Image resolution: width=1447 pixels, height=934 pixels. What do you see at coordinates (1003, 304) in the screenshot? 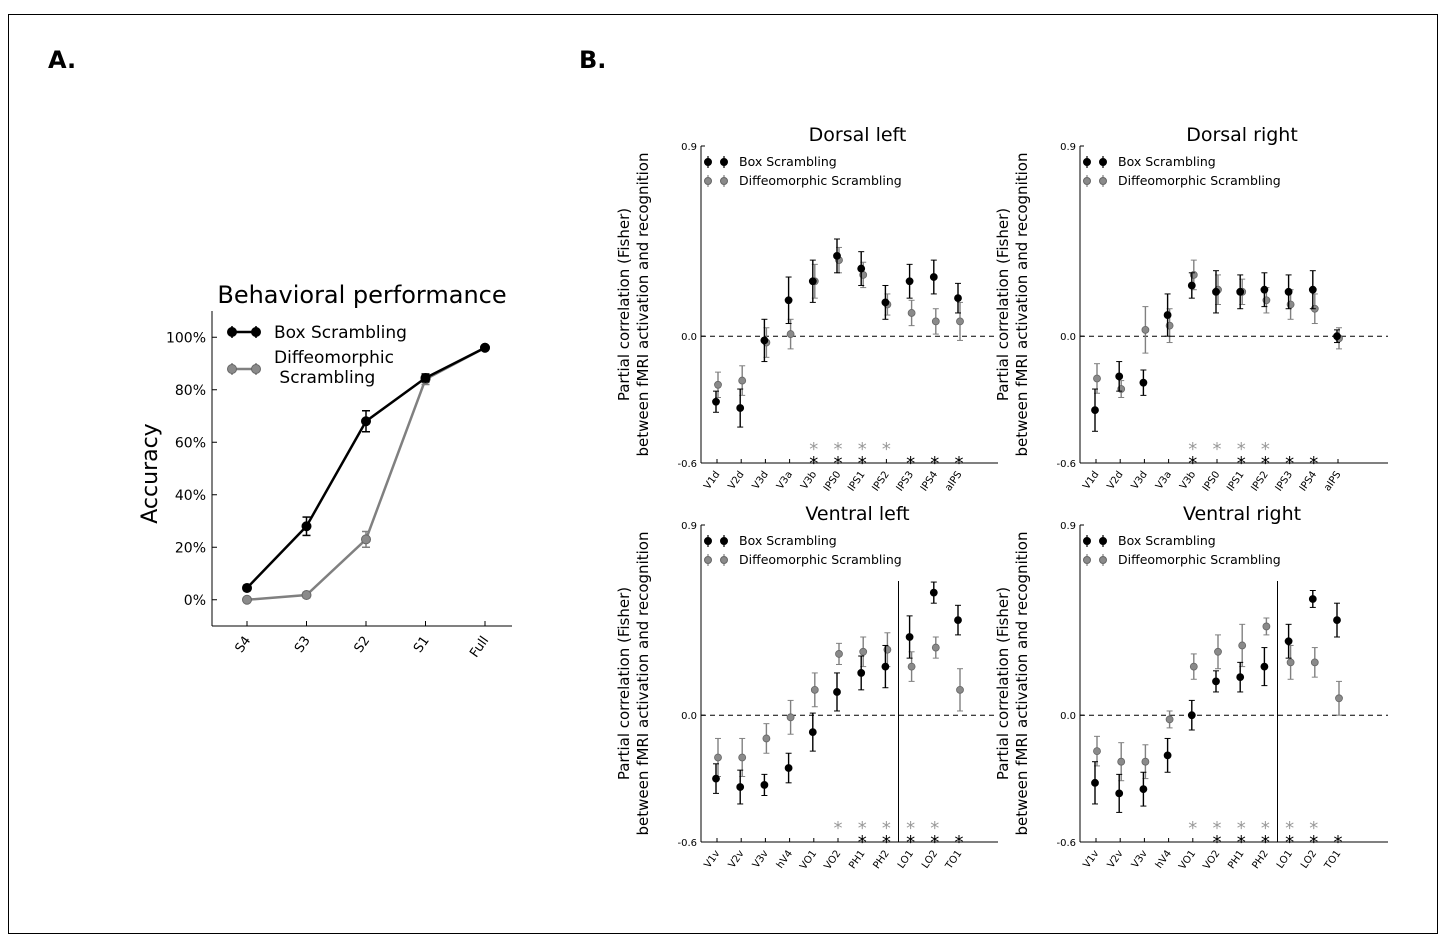
I see `y-axis-label-line: Partial correlation (Fisher)` at bounding box center [1003, 304].